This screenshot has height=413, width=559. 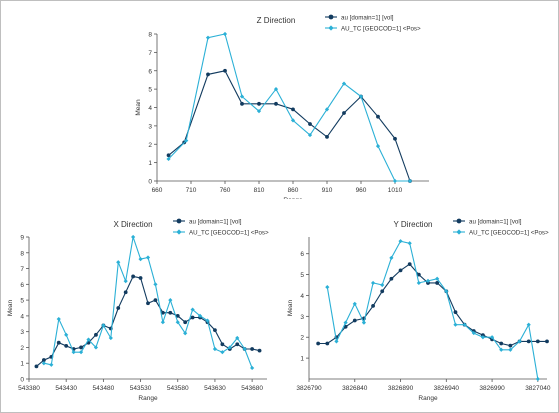 What do you see at coordinates (327, 190) in the screenshot?
I see `x-tick-label: 910` at bounding box center [327, 190].